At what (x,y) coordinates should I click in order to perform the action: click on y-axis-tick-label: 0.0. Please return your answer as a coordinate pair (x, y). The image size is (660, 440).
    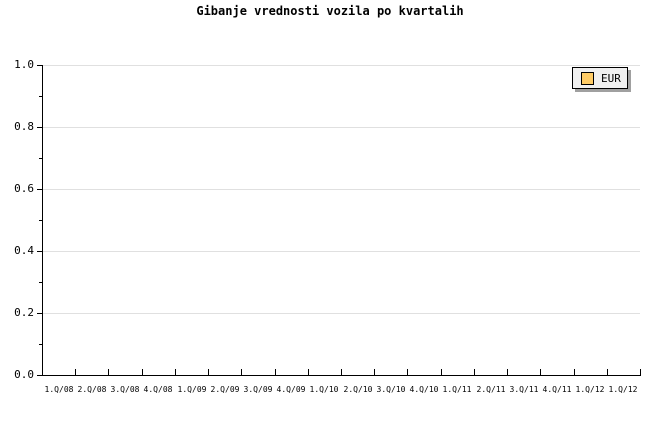
    Looking at the image, I should click on (24, 374).